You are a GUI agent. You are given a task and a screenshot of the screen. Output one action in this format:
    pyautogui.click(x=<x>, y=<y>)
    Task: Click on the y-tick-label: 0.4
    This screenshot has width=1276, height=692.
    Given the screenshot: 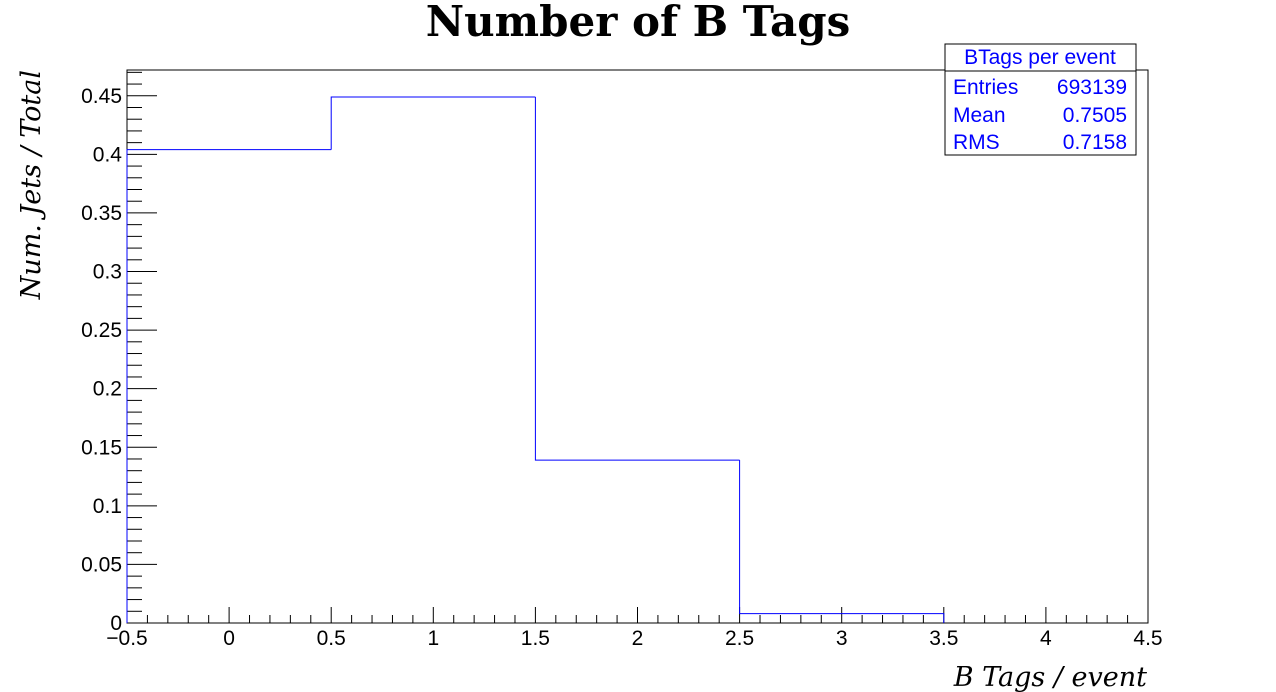 What is the action you would take?
    pyautogui.click(x=108, y=154)
    